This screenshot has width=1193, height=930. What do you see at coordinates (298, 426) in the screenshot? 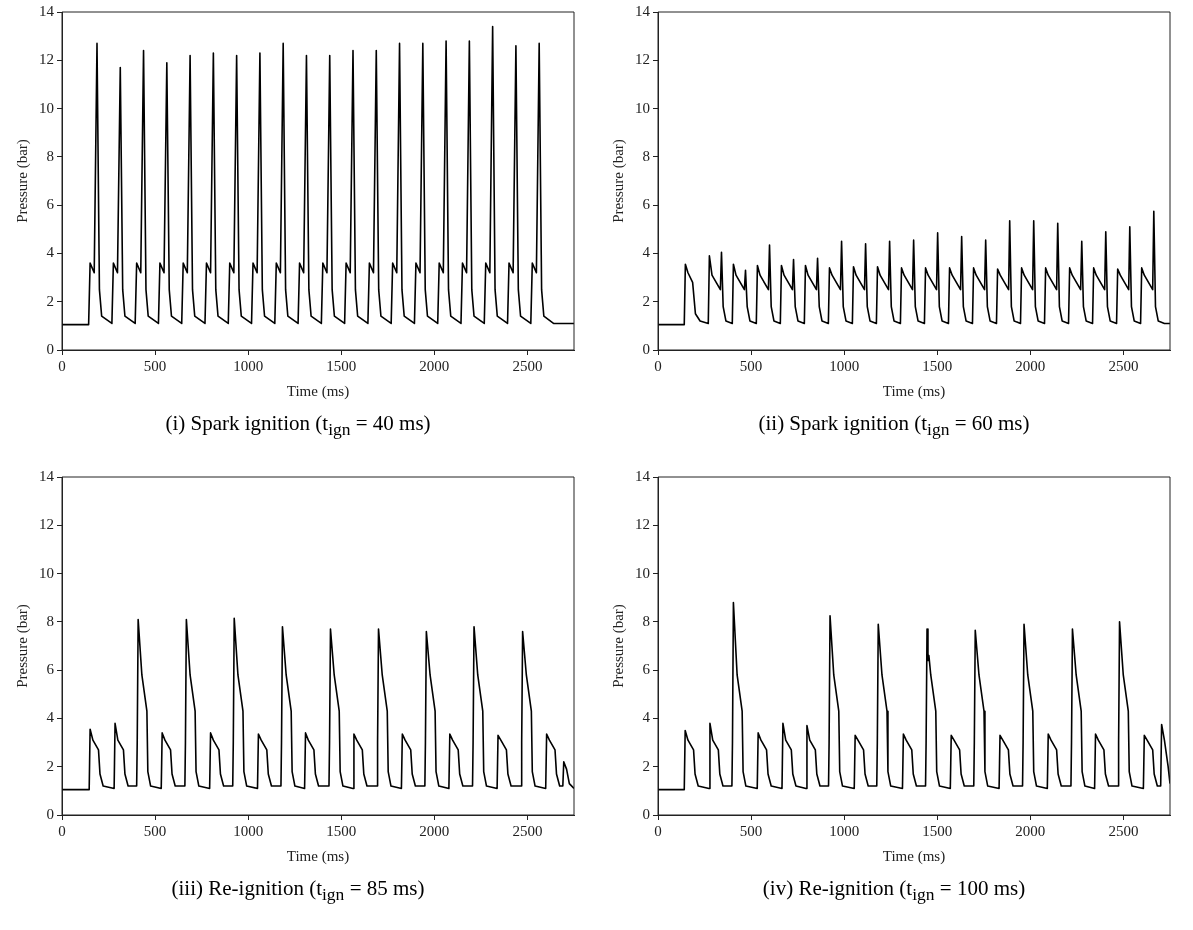
I see `text: (i) Spark ignition (t$_{ign}$ = 40 ms)` at bounding box center [298, 426].